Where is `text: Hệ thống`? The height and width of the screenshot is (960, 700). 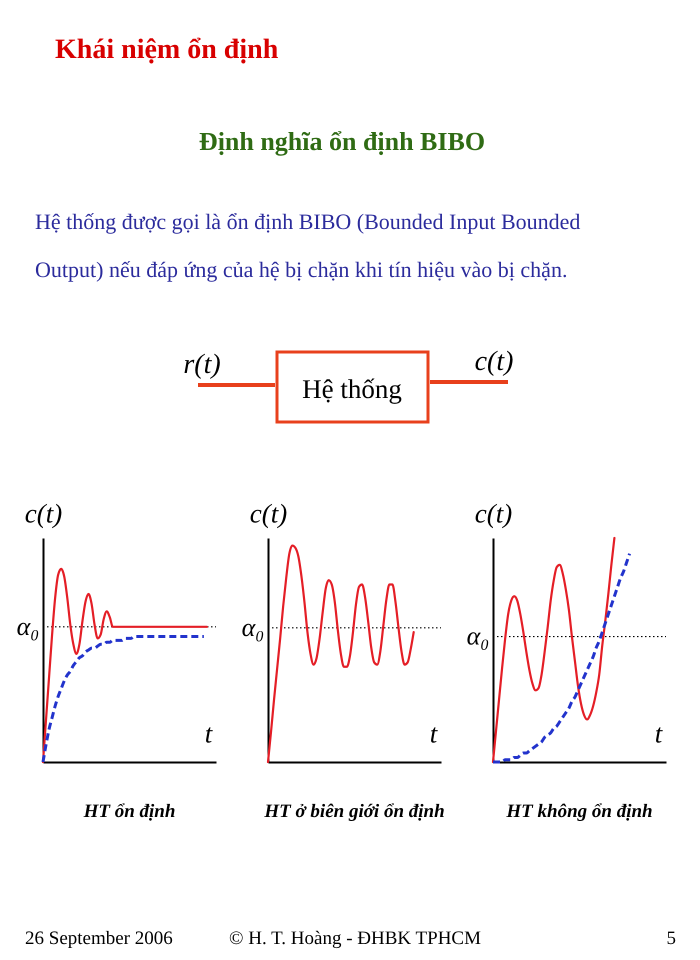 text: Hệ thống is located at coordinates (352, 389).